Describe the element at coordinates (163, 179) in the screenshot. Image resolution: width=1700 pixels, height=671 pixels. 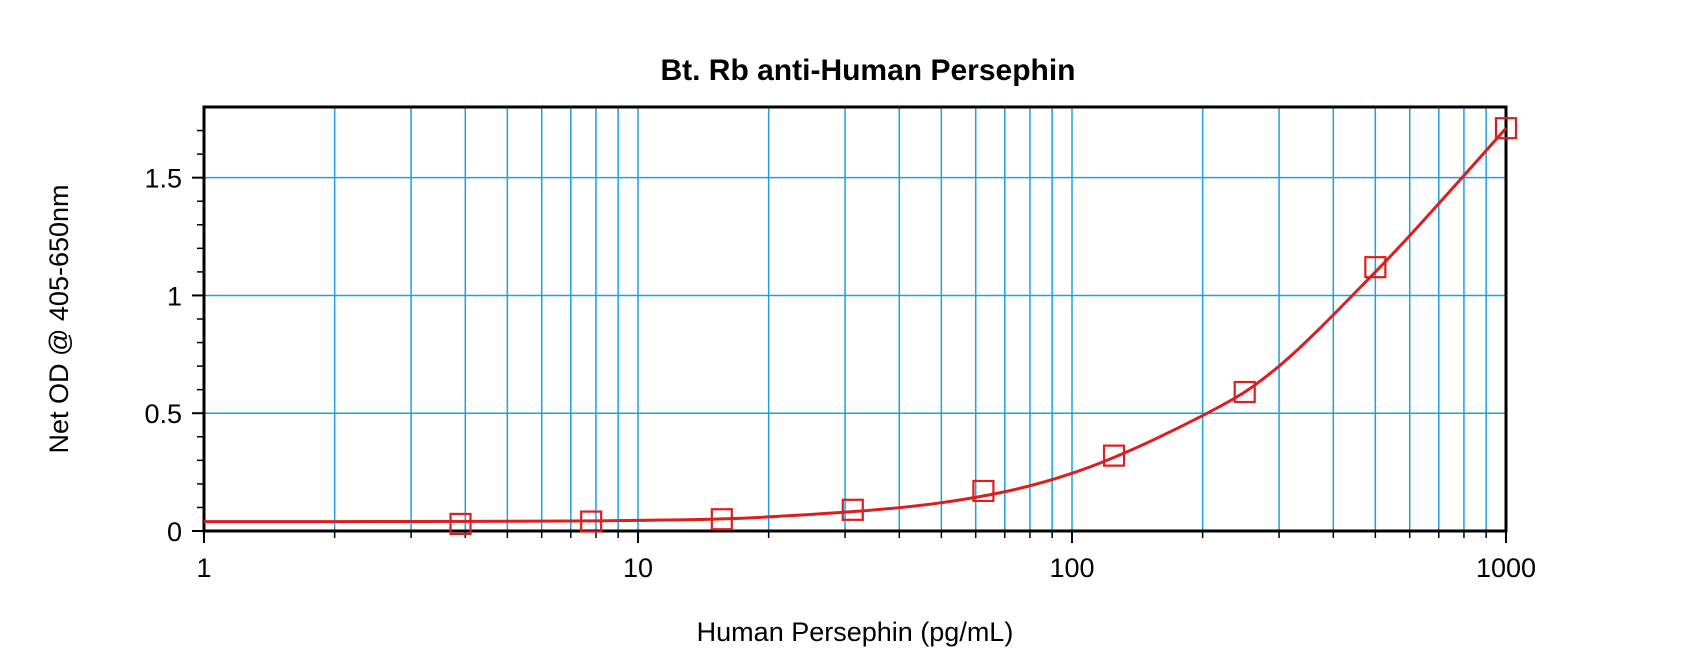
I see `y-tick-label: 1.5` at that location.